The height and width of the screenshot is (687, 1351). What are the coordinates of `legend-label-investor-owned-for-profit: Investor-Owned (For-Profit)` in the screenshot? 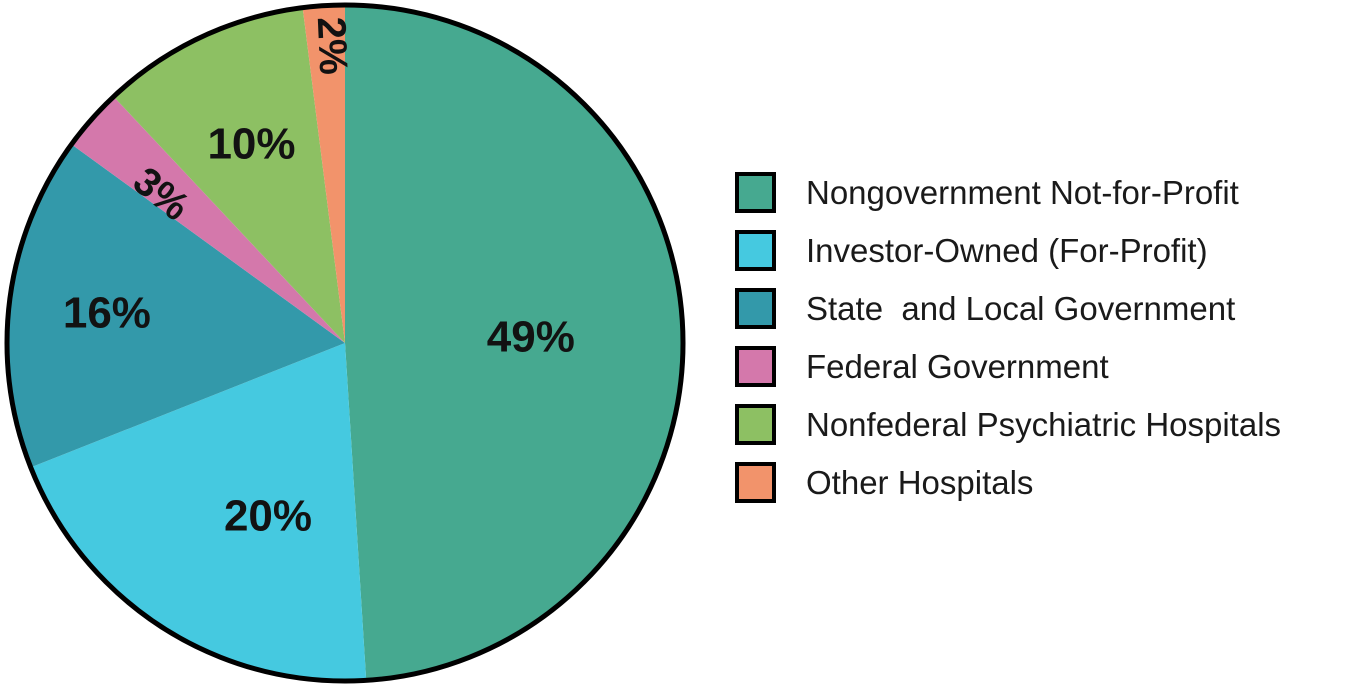 It's located at (1007, 250).